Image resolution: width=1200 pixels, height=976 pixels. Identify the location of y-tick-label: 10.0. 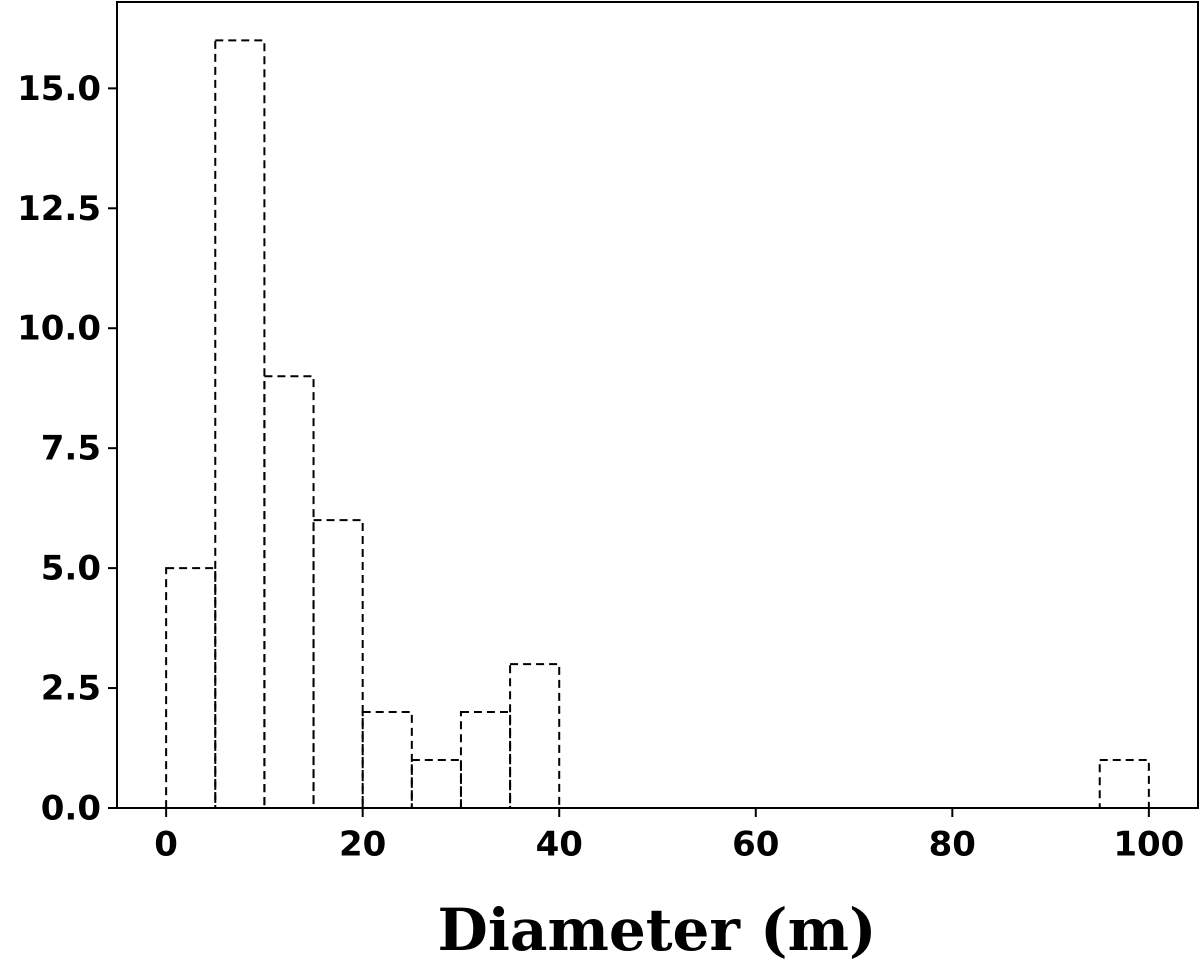
(59, 329).